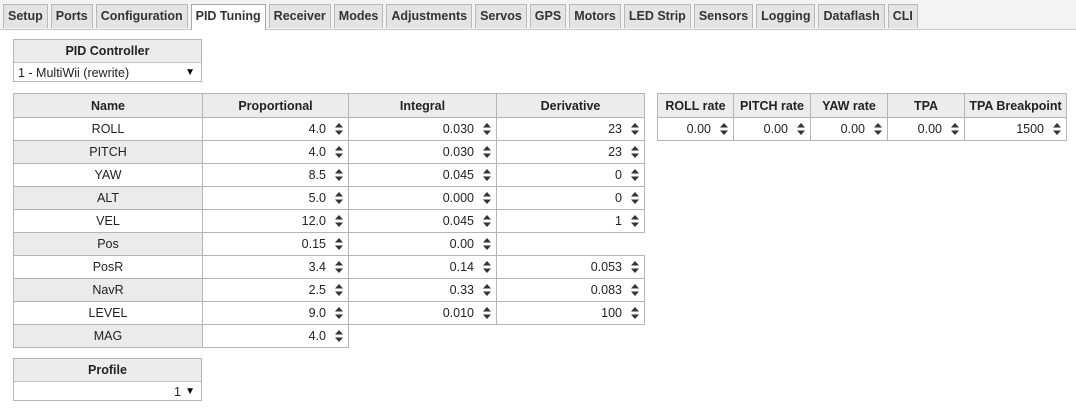 The height and width of the screenshot is (417, 1076). I want to click on integral-cell-input: 0.14, so click(422, 267).